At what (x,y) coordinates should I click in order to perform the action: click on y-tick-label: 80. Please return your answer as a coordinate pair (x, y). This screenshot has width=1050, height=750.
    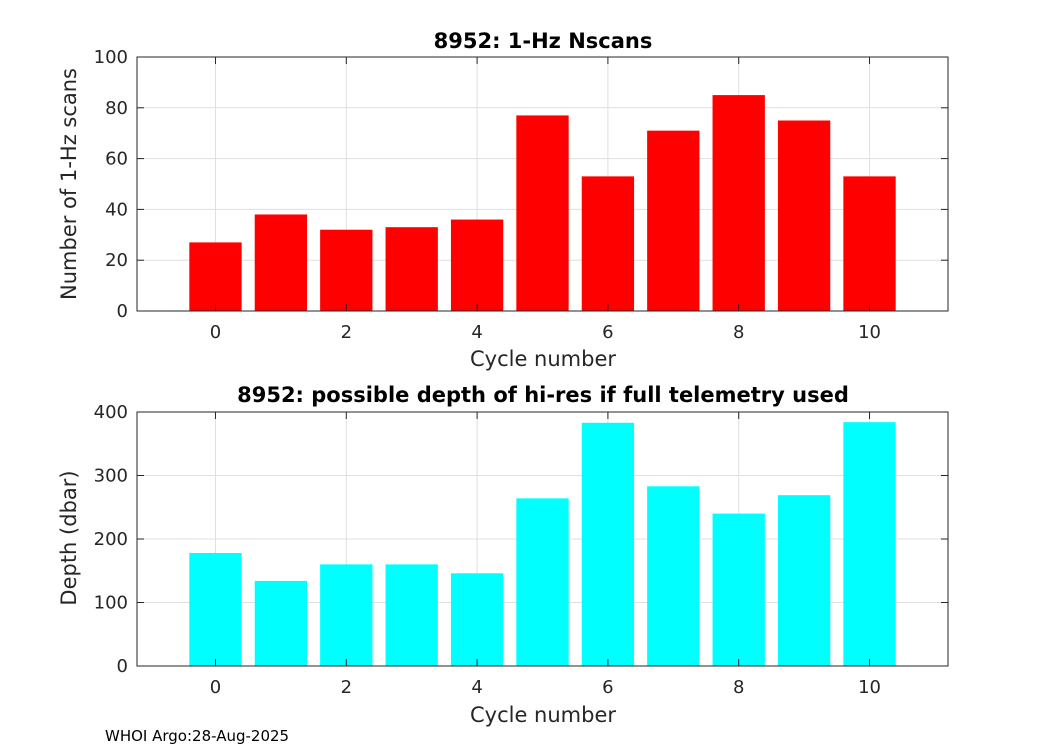
    Looking at the image, I should click on (116, 108).